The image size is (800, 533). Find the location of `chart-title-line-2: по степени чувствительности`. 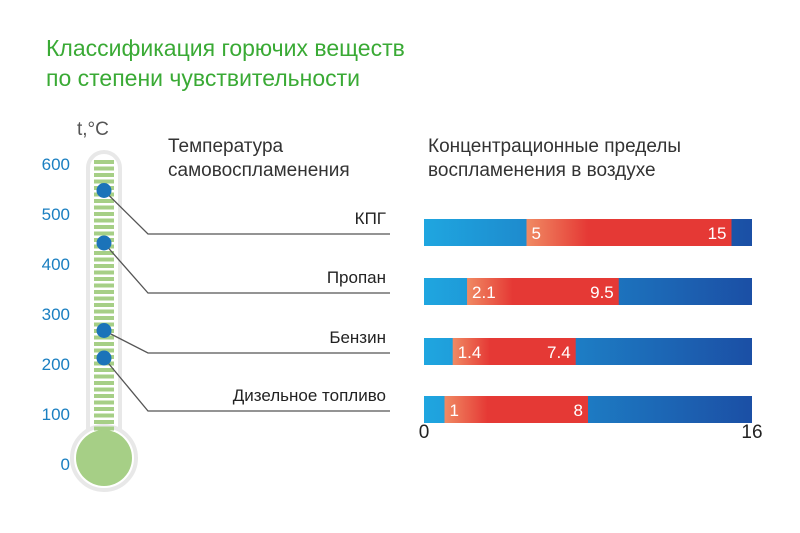

chart-title-line-2: по степени чувствительности is located at coordinates (203, 78).